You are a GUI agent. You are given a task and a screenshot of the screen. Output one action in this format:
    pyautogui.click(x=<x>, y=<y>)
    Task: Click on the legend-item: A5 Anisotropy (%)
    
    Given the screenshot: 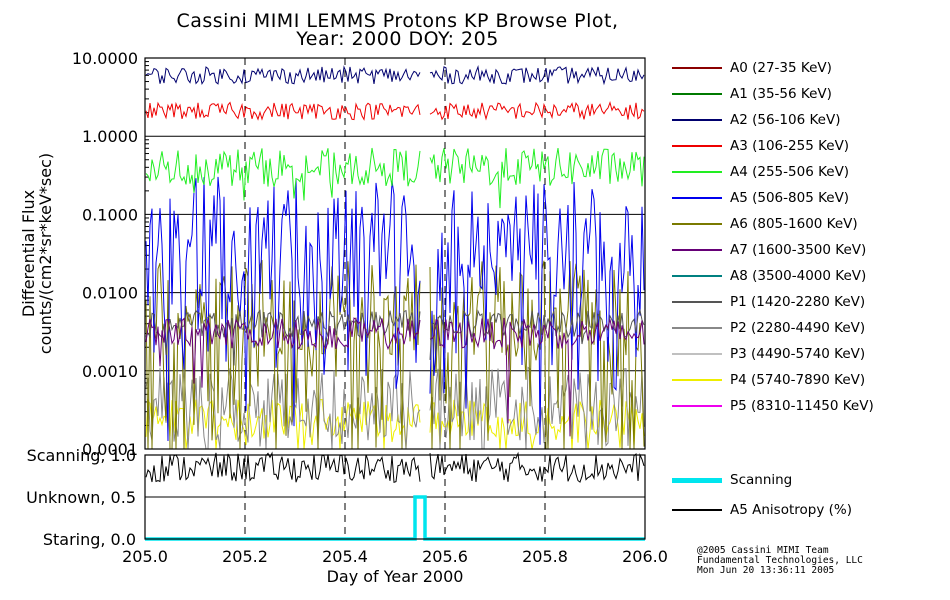 What is the action you would take?
    pyautogui.click(x=762, y=510)
    